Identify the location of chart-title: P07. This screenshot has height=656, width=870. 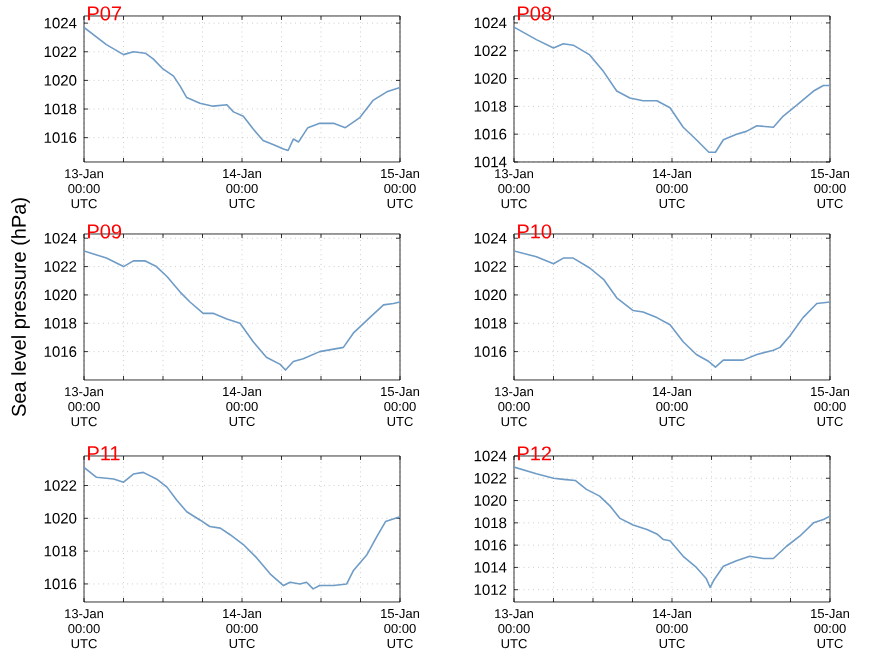
(105, 13).